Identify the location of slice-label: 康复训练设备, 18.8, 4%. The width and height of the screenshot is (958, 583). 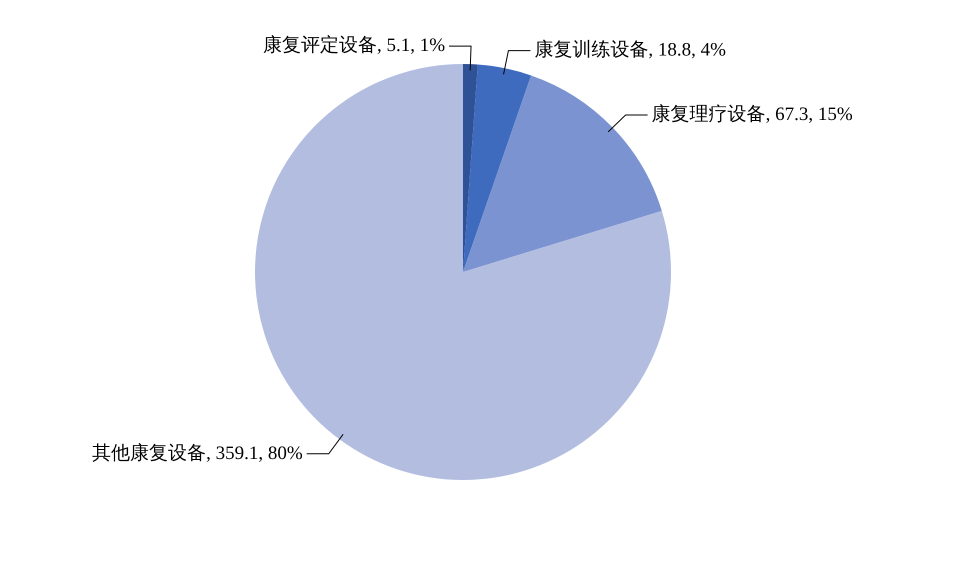
(630, 49).